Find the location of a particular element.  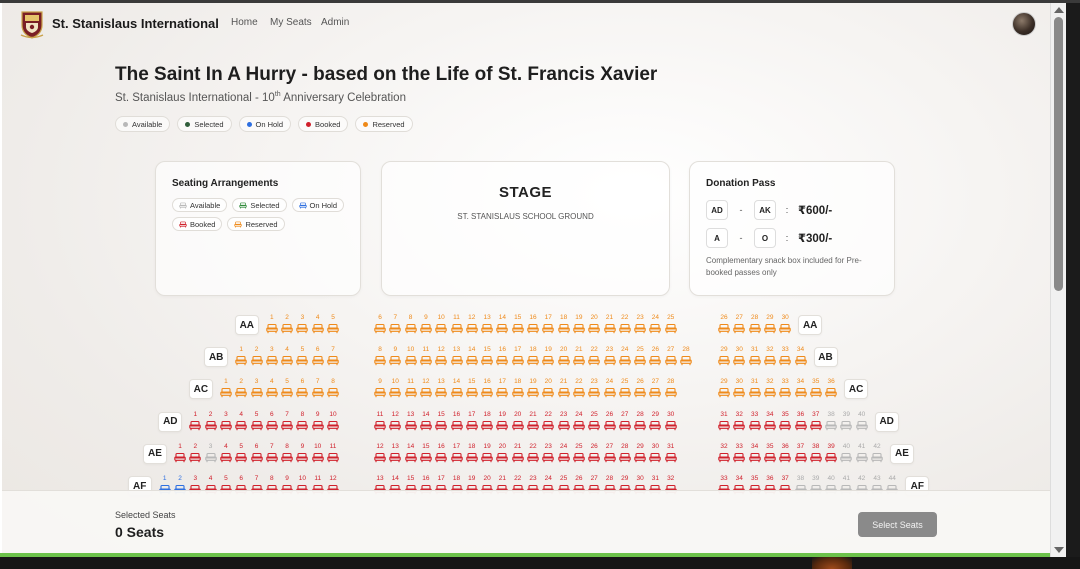

seat-AB-17-icon is located at coordinates (517, 360).